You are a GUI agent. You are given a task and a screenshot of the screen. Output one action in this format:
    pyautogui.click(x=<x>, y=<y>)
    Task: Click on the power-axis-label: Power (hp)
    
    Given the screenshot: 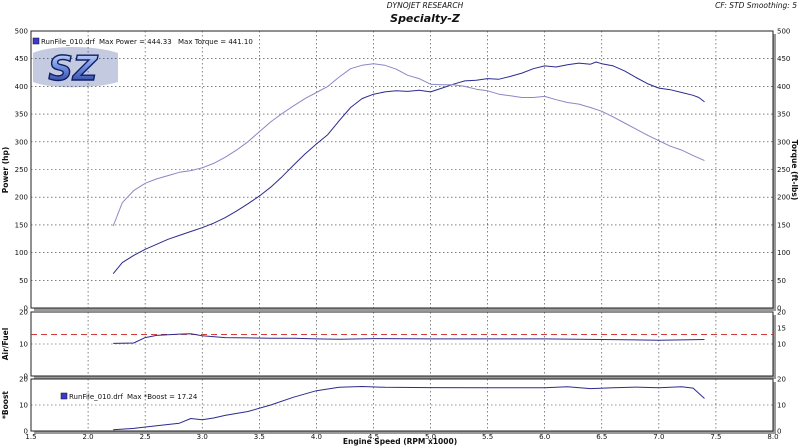 What is the action you would take?
    pyautogui.click(x=5, y=170)
    